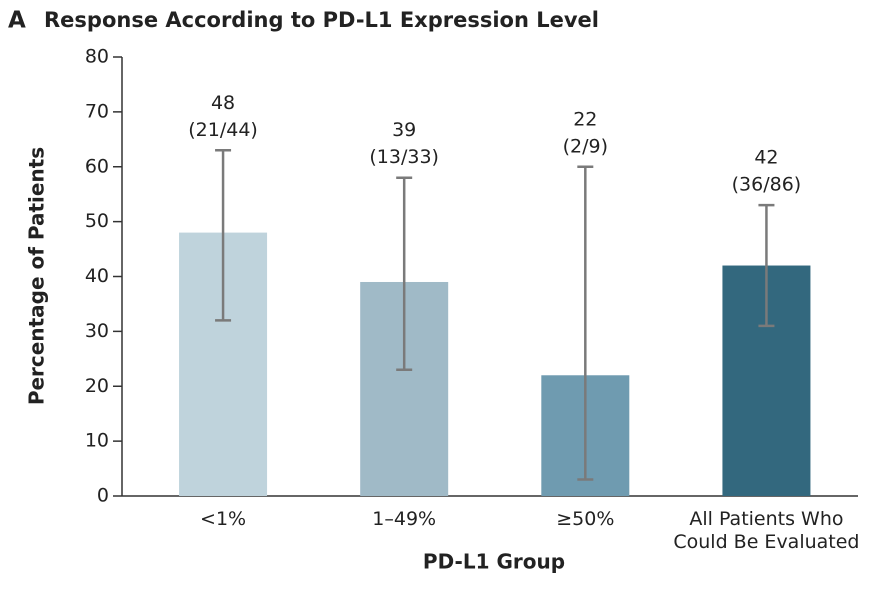 The image size is (884, 590). I want to click on y-tick-label: 10, so click(97, 441).